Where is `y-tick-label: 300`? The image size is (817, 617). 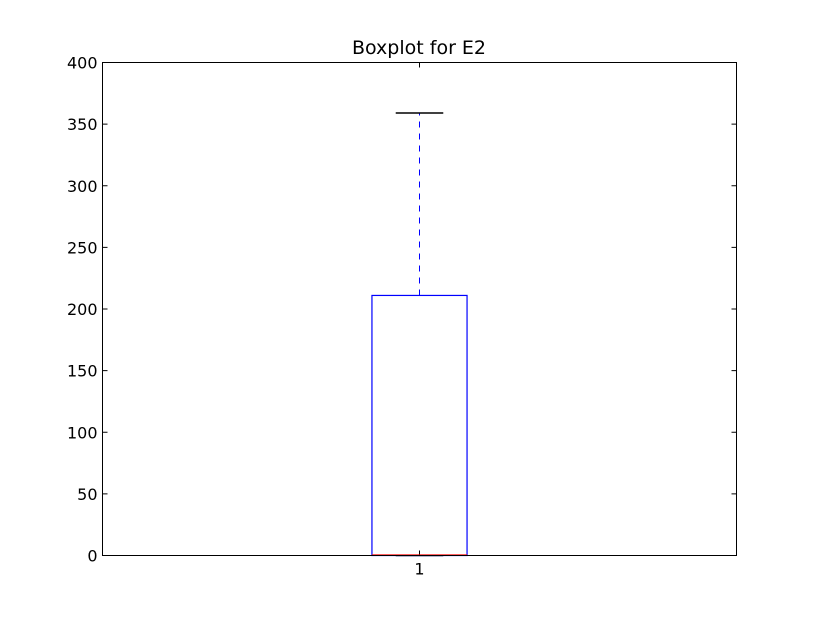
y-tick-label: 300 is located at coordinates (82, 186).